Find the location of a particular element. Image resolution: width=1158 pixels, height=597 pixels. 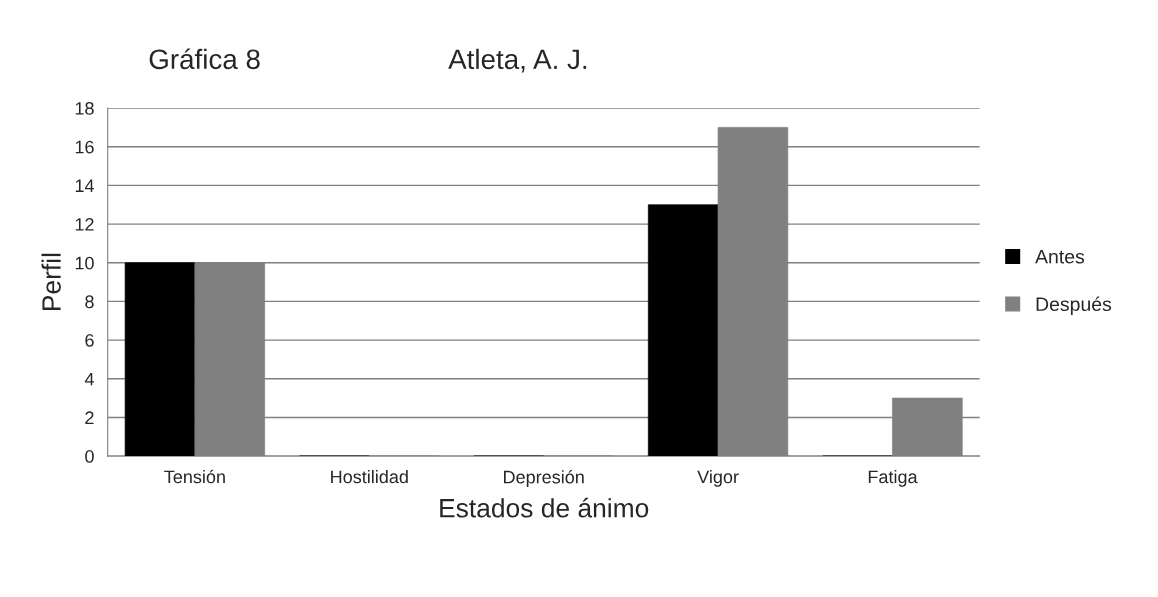

y-tick-label: 0 is located at coordinates (89, 456).